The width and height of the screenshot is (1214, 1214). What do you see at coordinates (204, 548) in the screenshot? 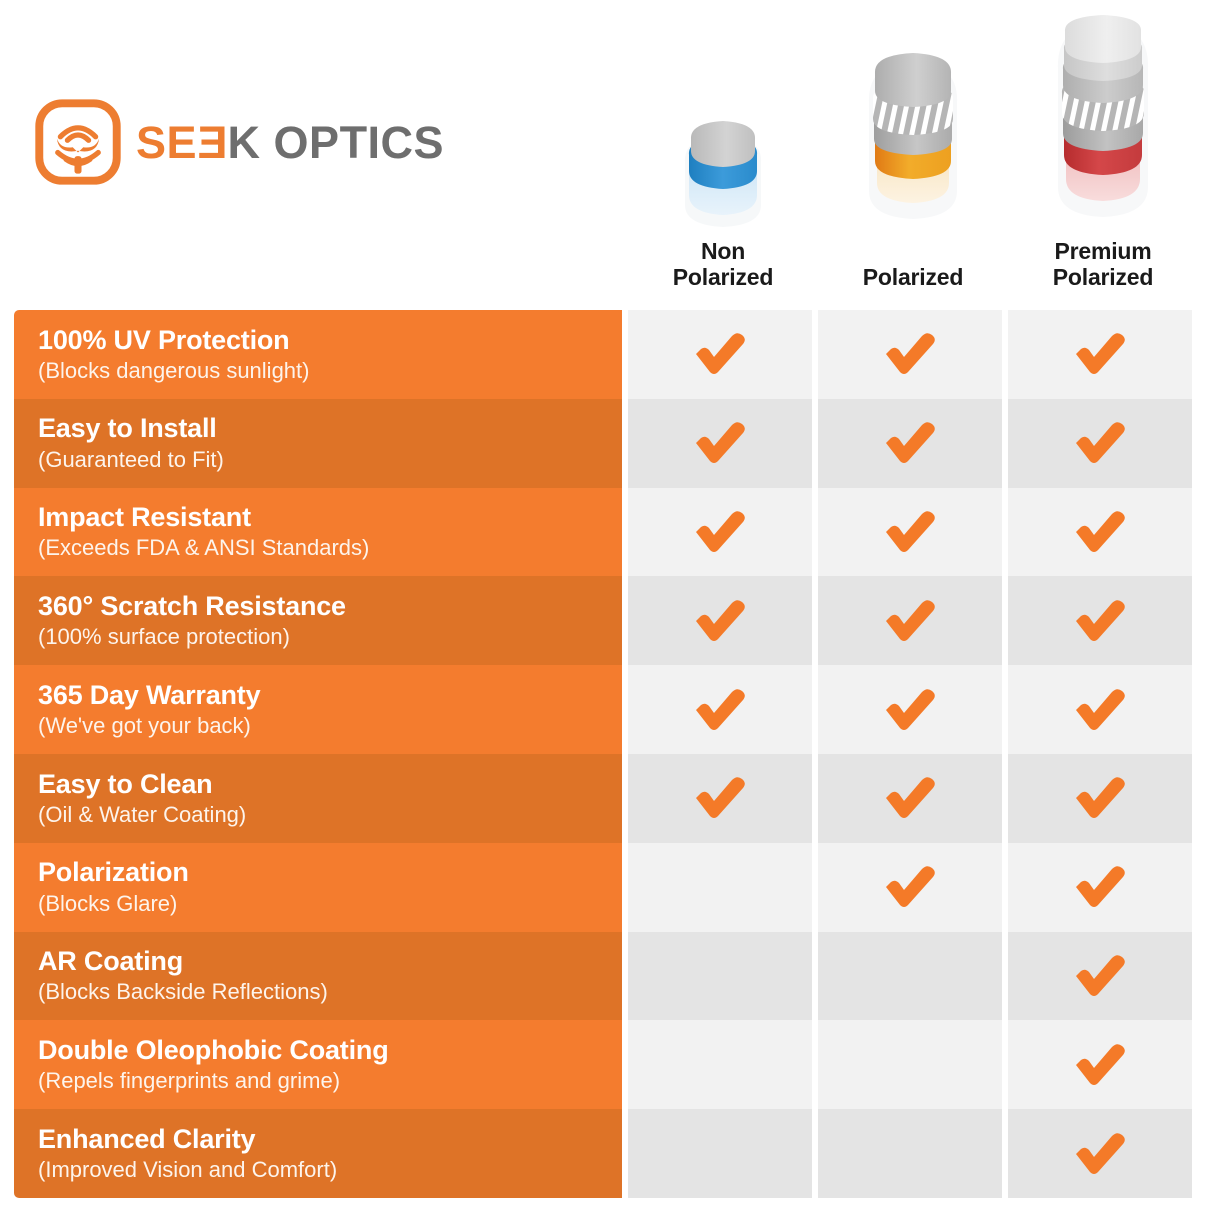
I see `feature-subtitle: (Exceeds FDA & ANSI Standards)` at bounding box center [204, 548].